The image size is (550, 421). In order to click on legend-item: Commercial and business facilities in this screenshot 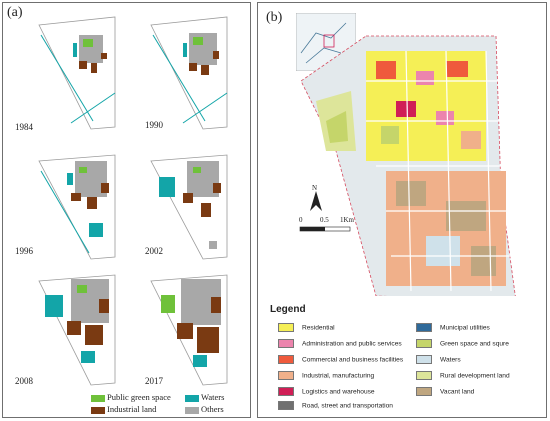, I will do `click(340, 359)`.